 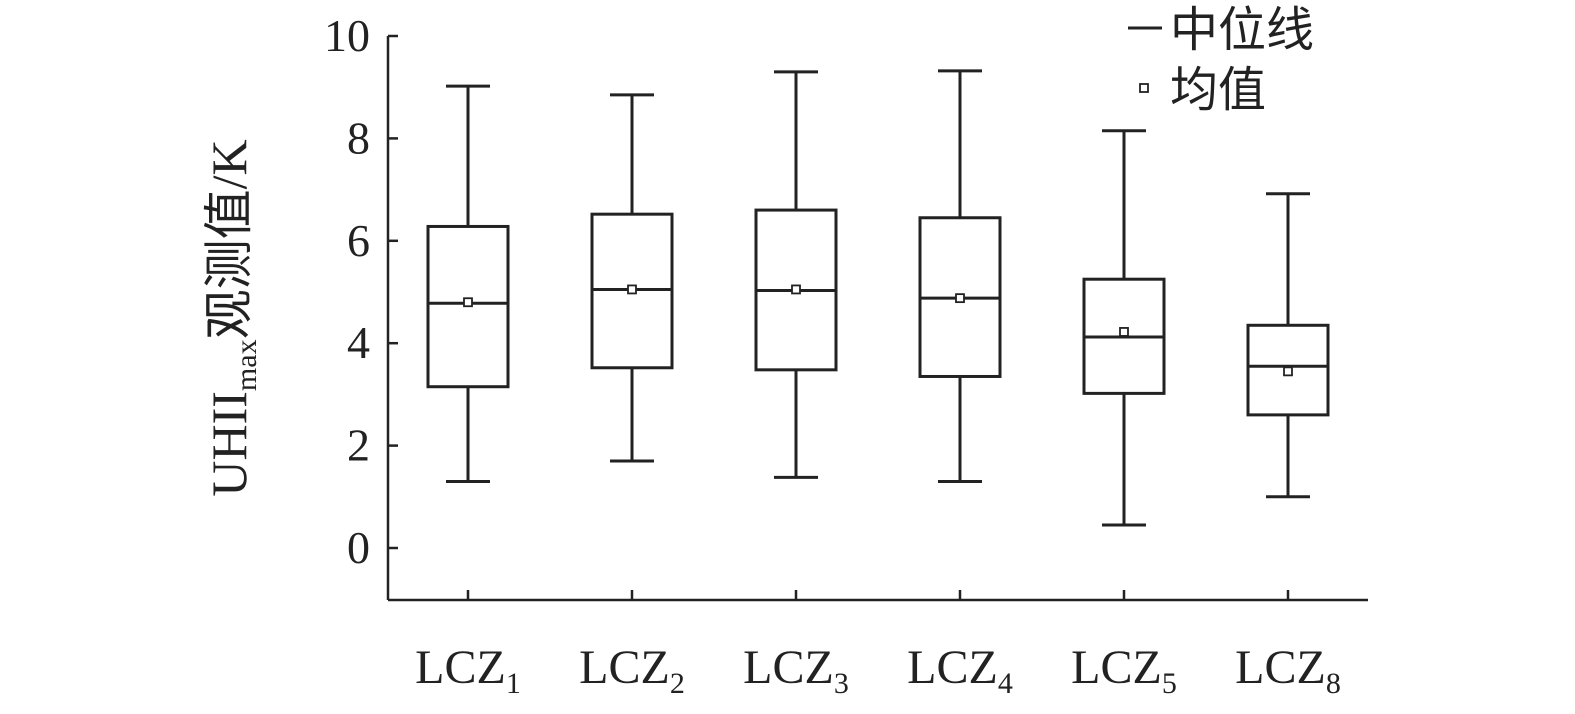 I want to click on legend-median-label: 中位线, so click(x=1242, y=30).